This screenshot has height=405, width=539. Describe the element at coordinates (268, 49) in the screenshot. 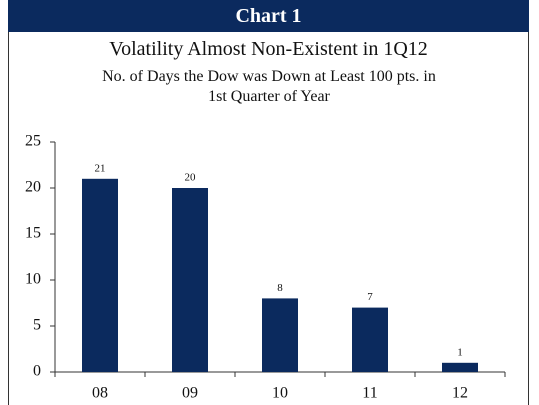

I see `chart-title: Volatility Almost Non-Existent in 1Q12` at that location.